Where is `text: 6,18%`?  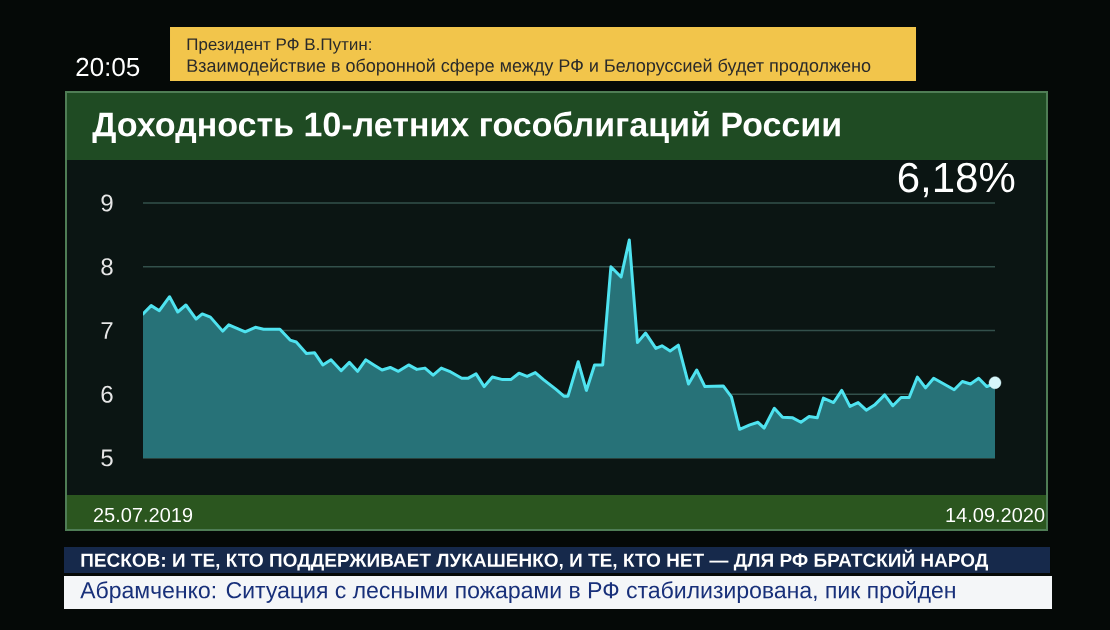 text: 6,18% is located at coordinates (956, 180).